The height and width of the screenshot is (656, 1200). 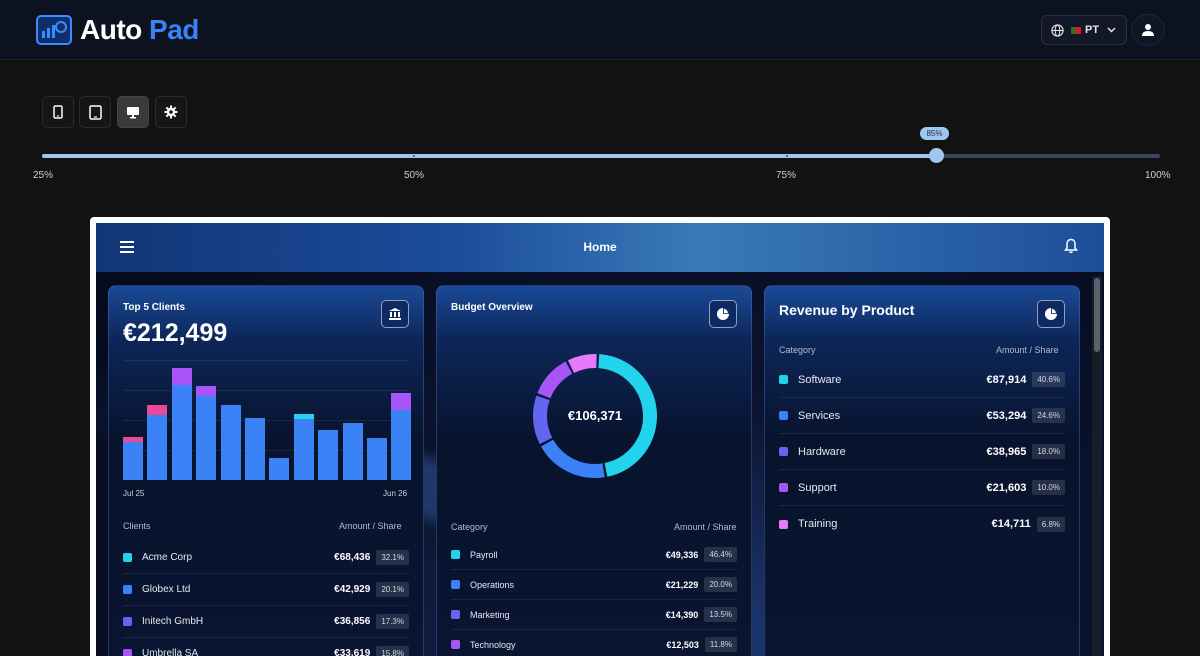 I want to click on list-item: Initech GmbH €36,856 17.3%, so click(x=266, y=622).